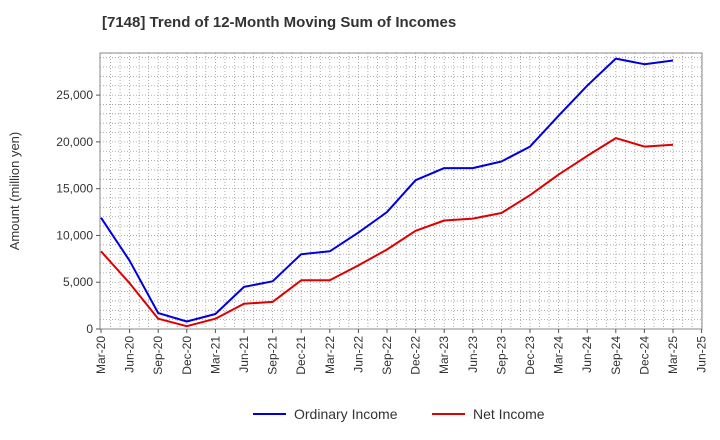 Image resolution: width=720 pixels, height=440 pixels. I want to click on x-tick-label: Jun-25, so click(702, 354).